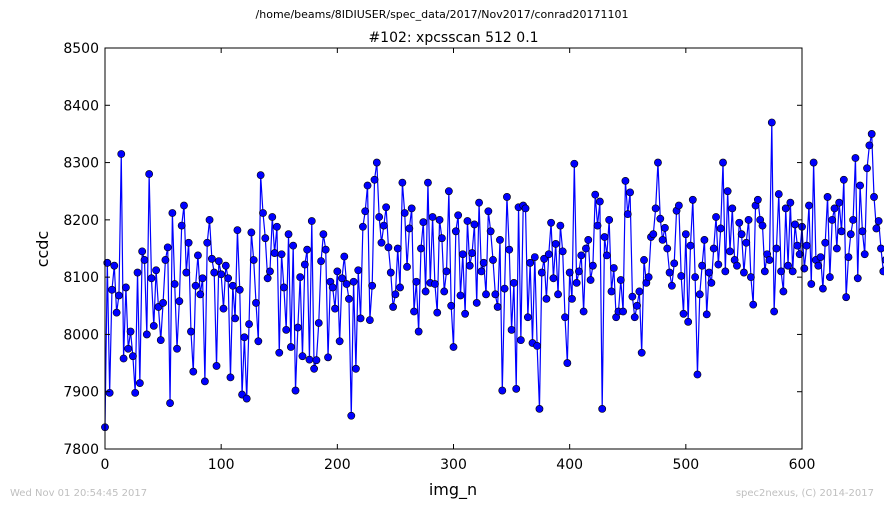  Describe the element at coordinates (81, 278) in the screenshot. I see `y-tick-label: 8100` at that location.